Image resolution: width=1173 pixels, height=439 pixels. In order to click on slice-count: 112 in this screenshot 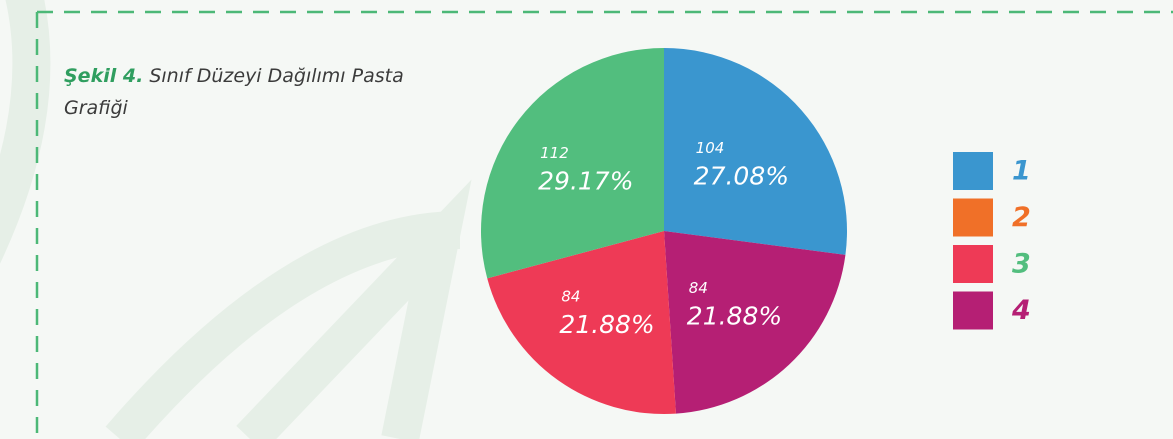, I will do `click(554, 153)`.